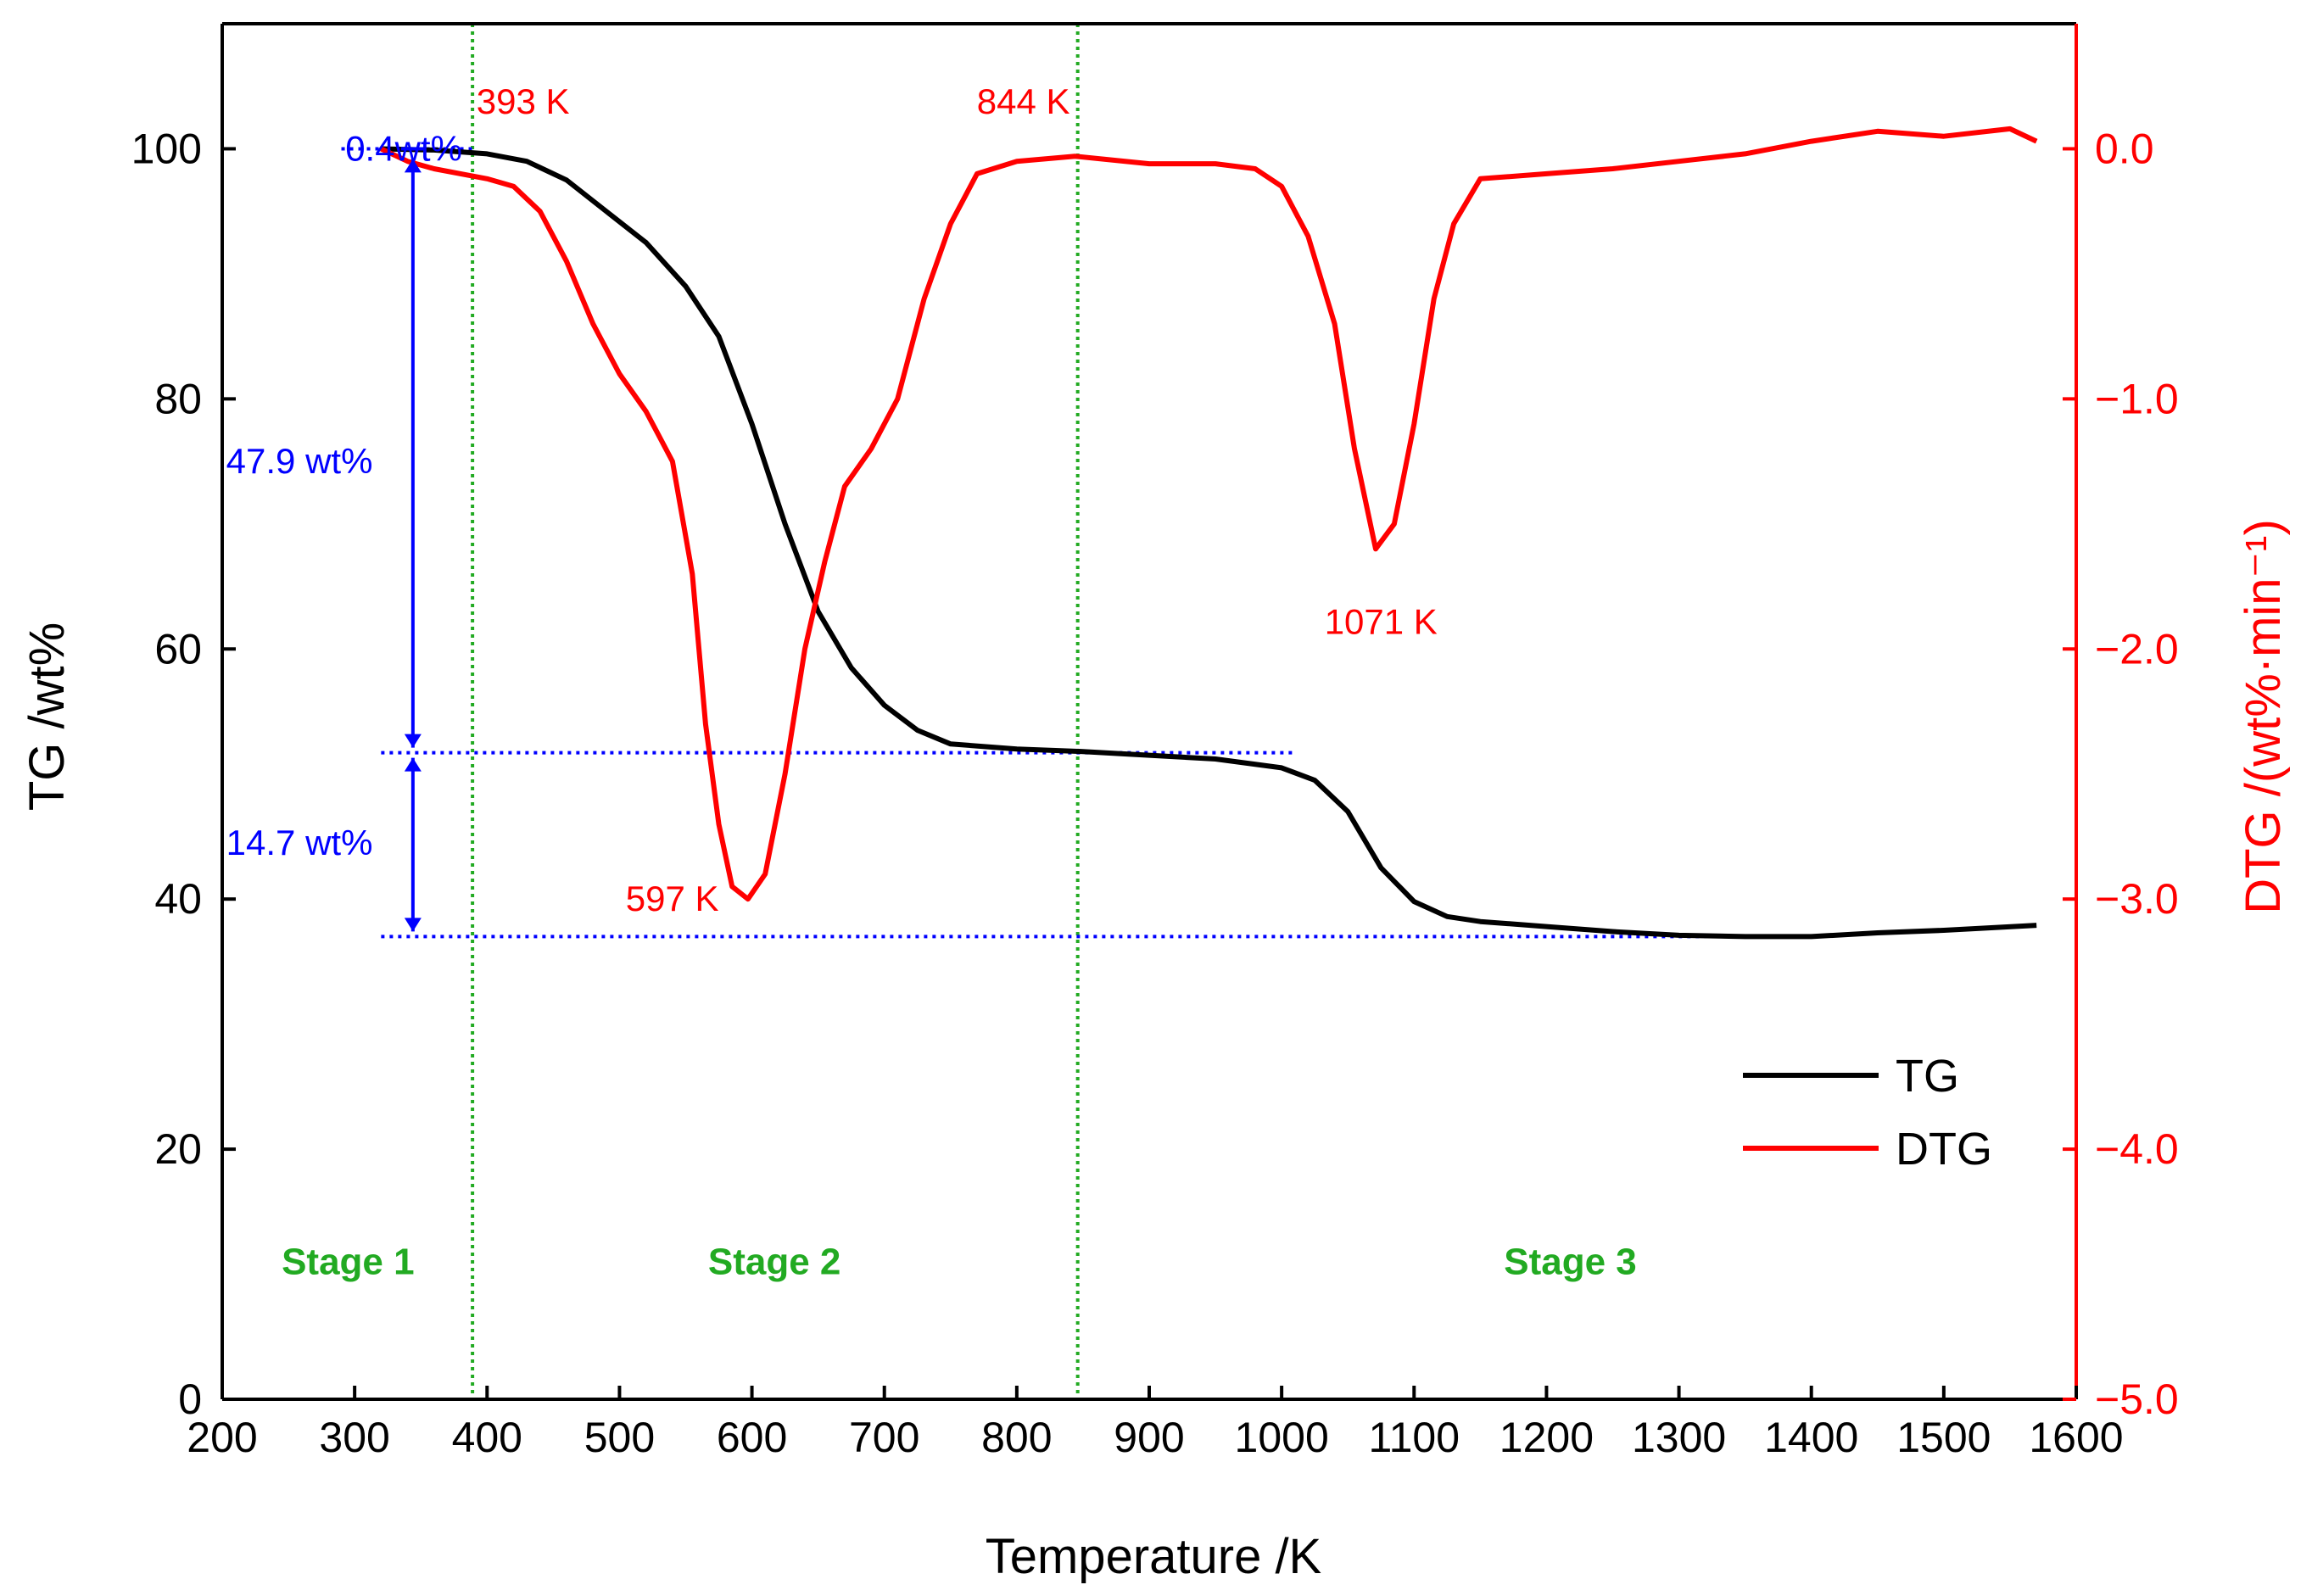  I want to click on legend-label-dtg: DTG, so click(1944, 1149).